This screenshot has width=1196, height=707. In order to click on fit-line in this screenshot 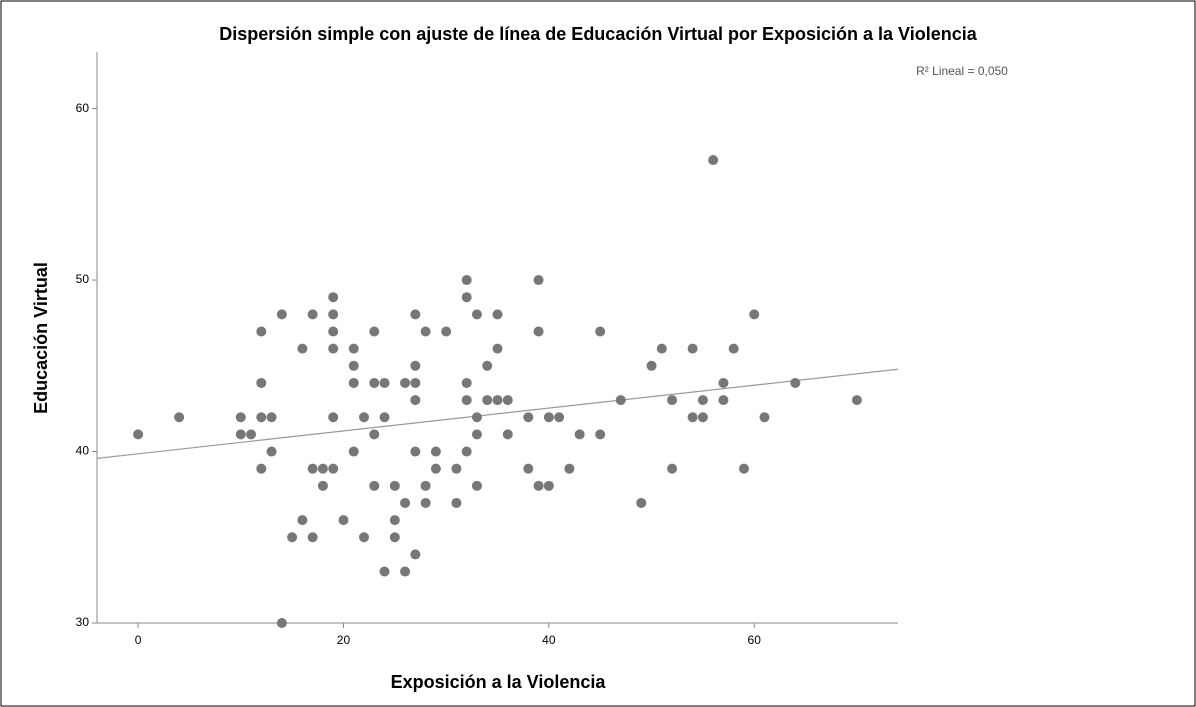, I will do `click(497, 413)`.